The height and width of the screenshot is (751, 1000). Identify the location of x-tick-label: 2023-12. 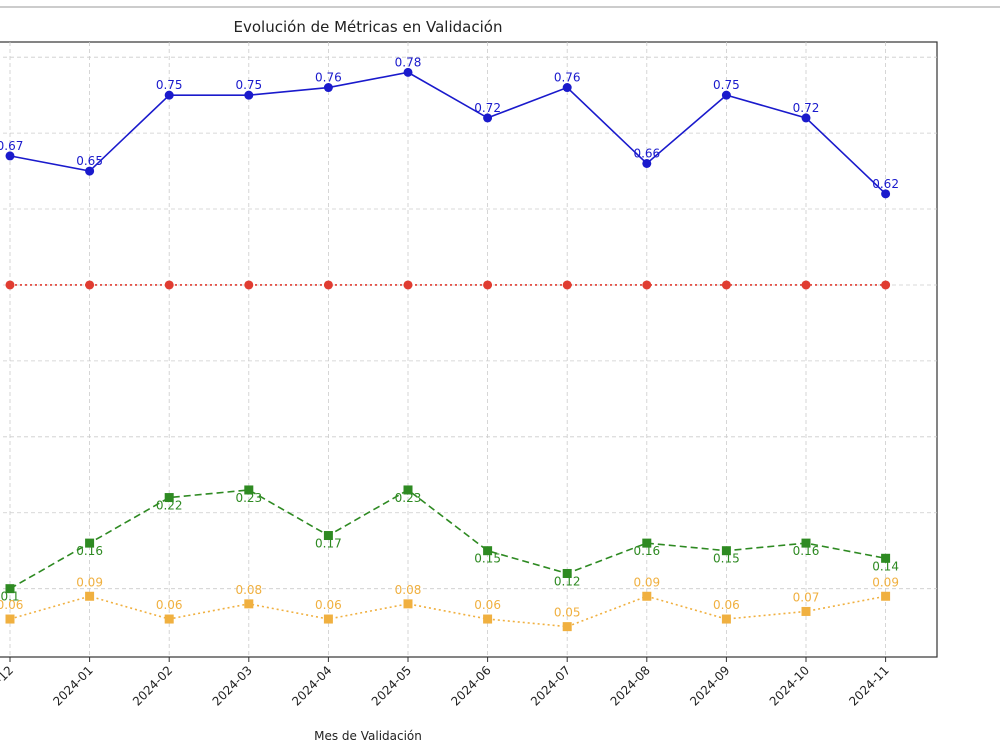
(8, 685).